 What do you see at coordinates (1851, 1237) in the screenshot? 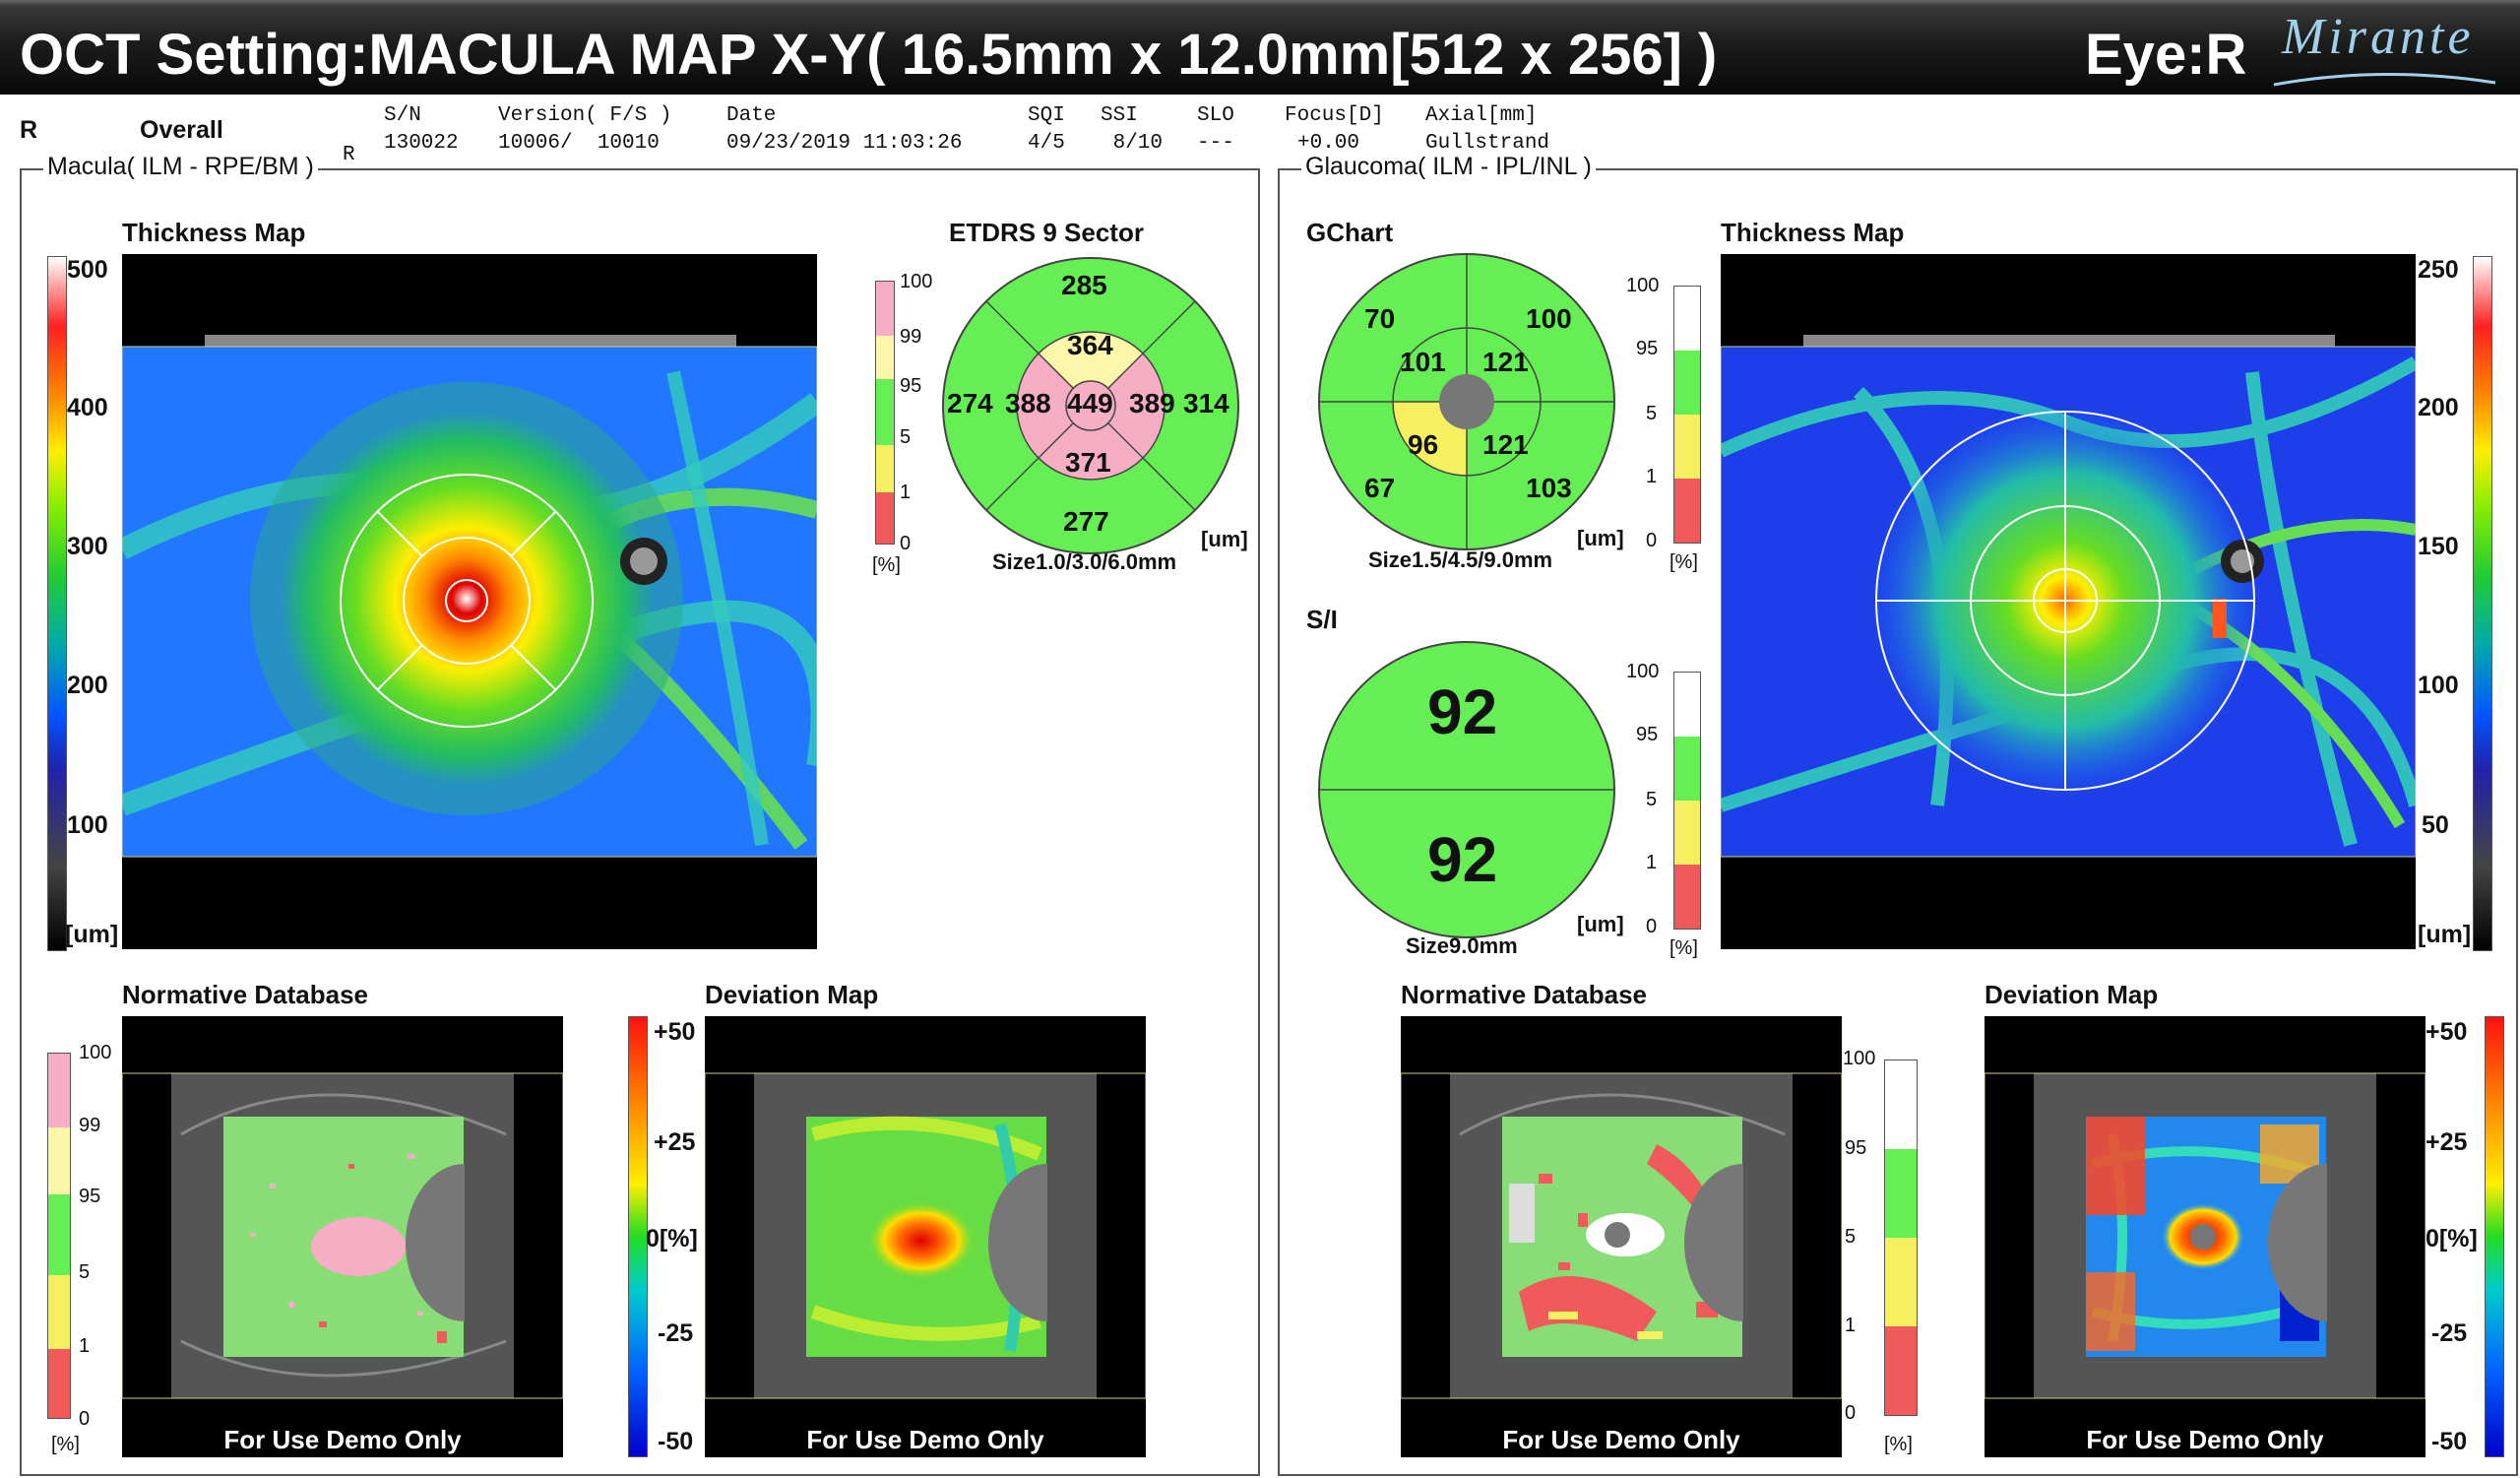
I see `glaucoma-normative-tick: 5` at bounding box center [1851, 1237].